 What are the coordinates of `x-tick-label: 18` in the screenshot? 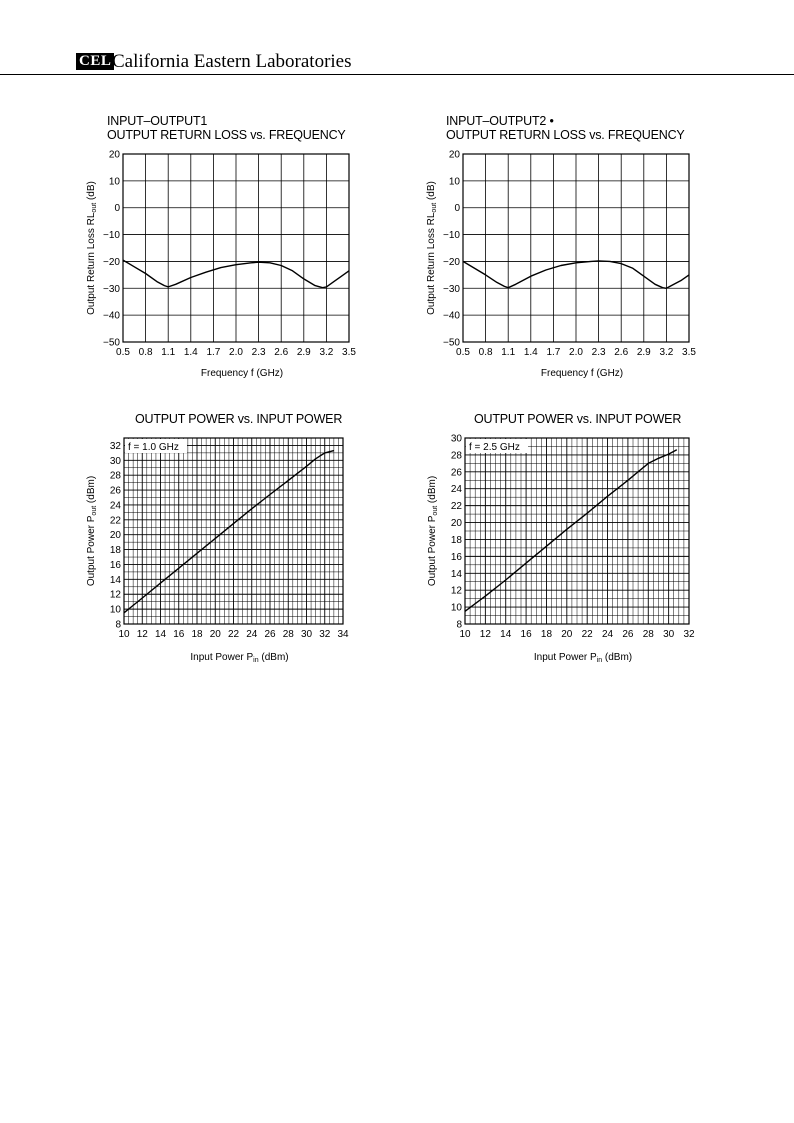 It's located at (197, 634).